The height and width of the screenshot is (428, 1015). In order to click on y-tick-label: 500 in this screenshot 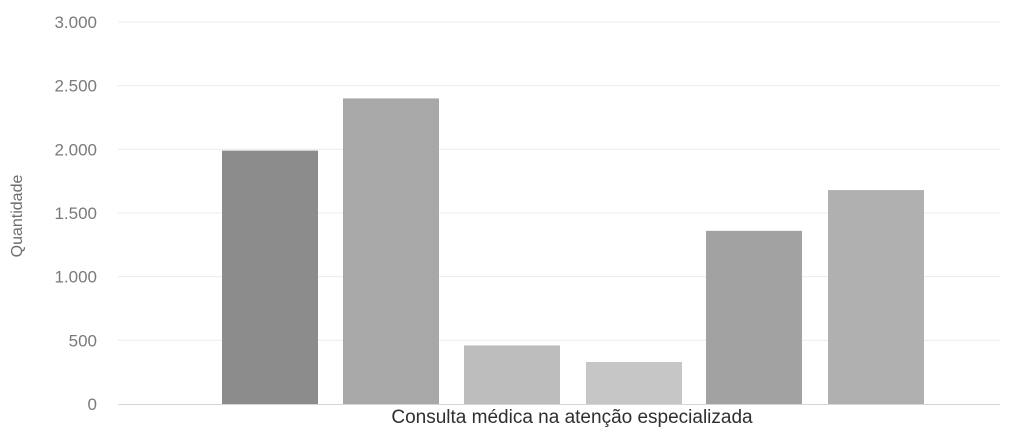, I will do `click(83, 340)`.